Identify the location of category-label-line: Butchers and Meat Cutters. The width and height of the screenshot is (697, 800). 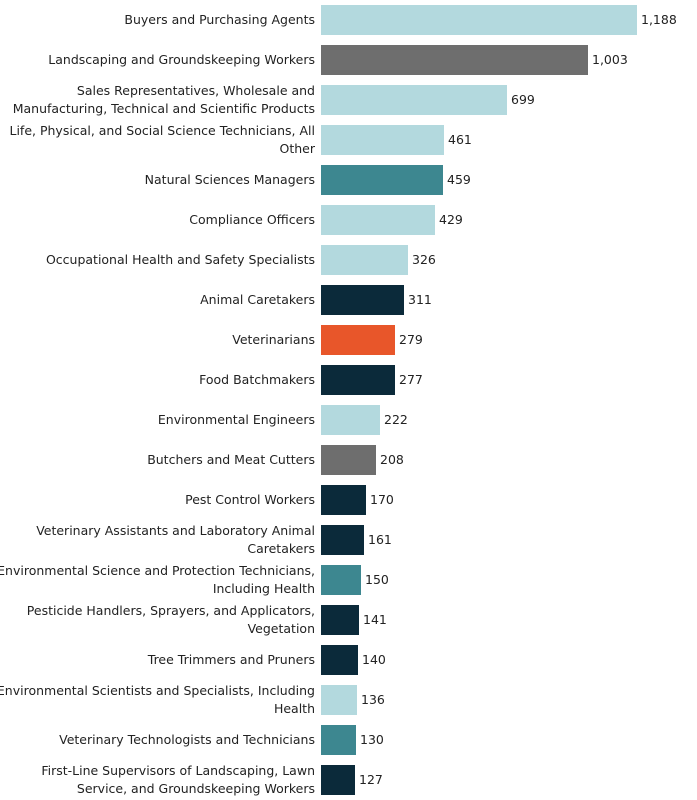
(231, 459).